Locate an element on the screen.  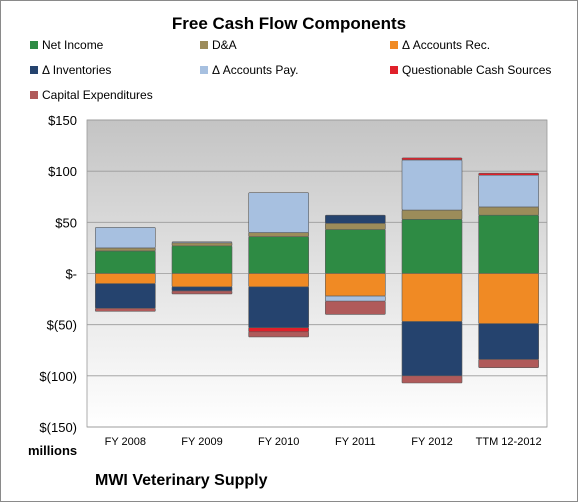
legend-item: Questionable Cash Sources is located at coordinates (470, 70).